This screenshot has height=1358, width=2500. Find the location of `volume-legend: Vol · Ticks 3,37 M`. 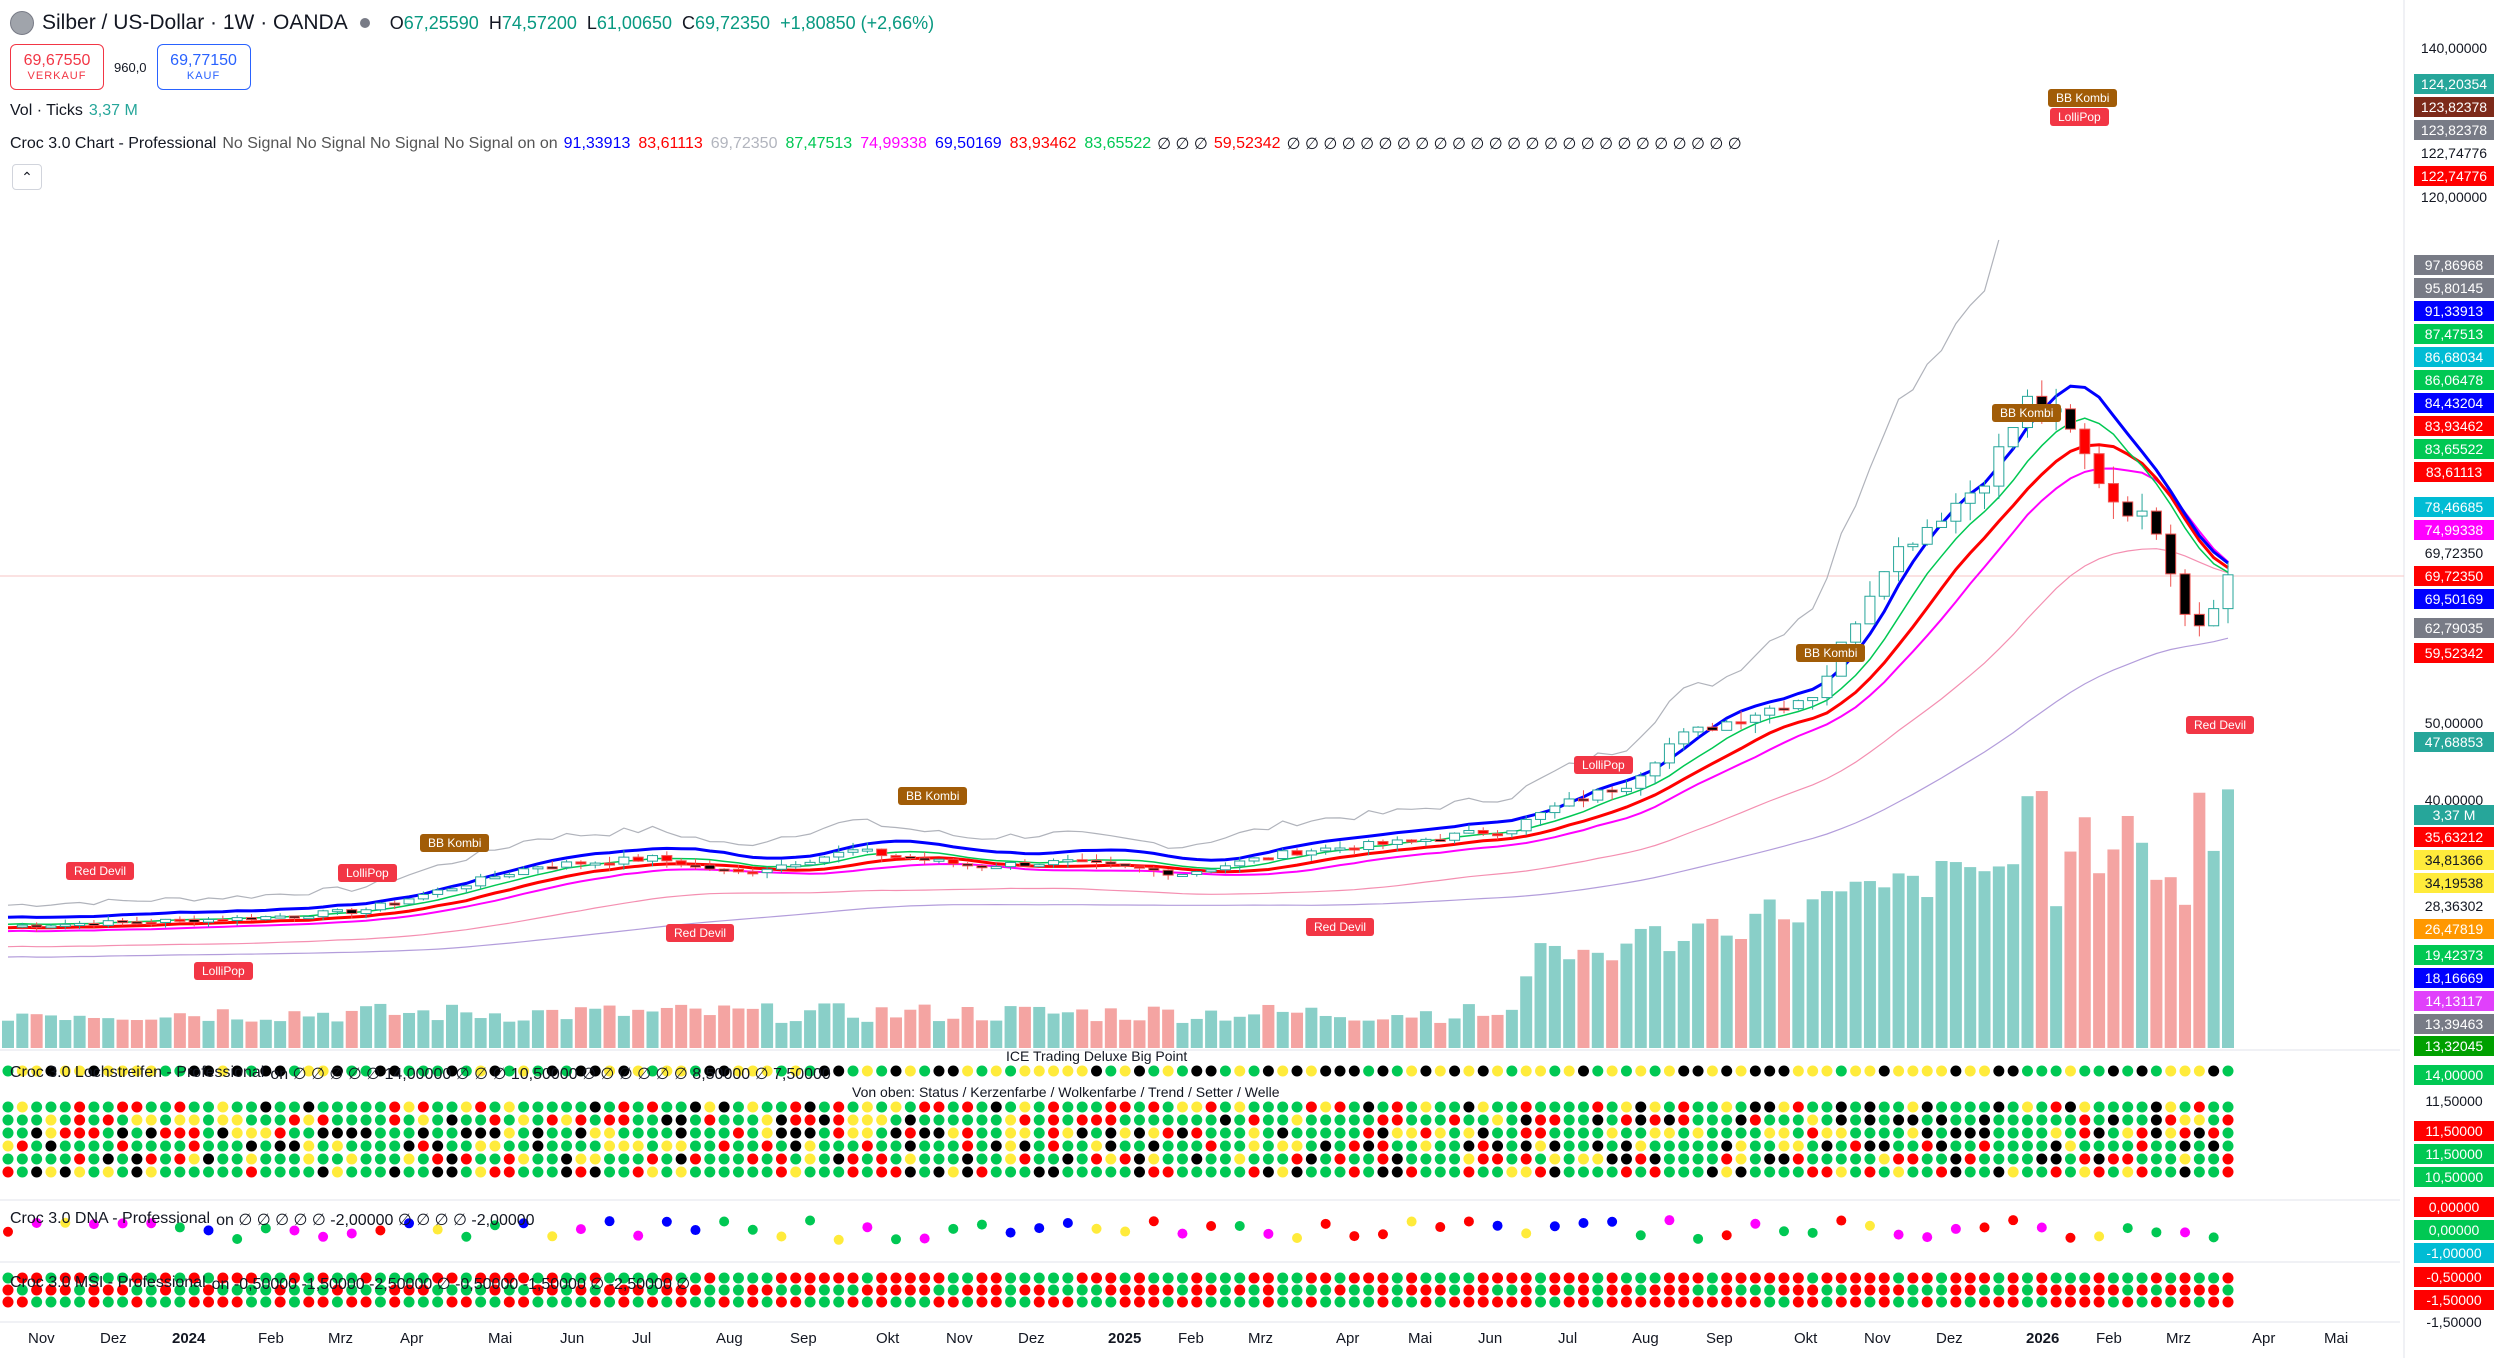

volume-legend: Vol · Ticks 3,37 M is located at coordinates (74, 111).